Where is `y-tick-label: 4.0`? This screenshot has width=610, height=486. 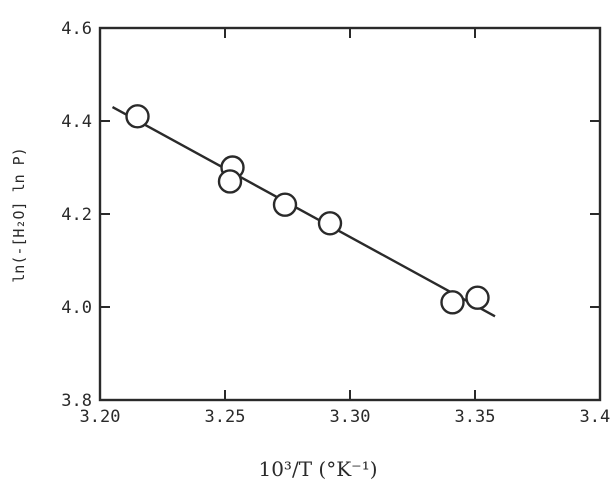 y-tick-label: 4.0 is located at coordinates (76, 308).